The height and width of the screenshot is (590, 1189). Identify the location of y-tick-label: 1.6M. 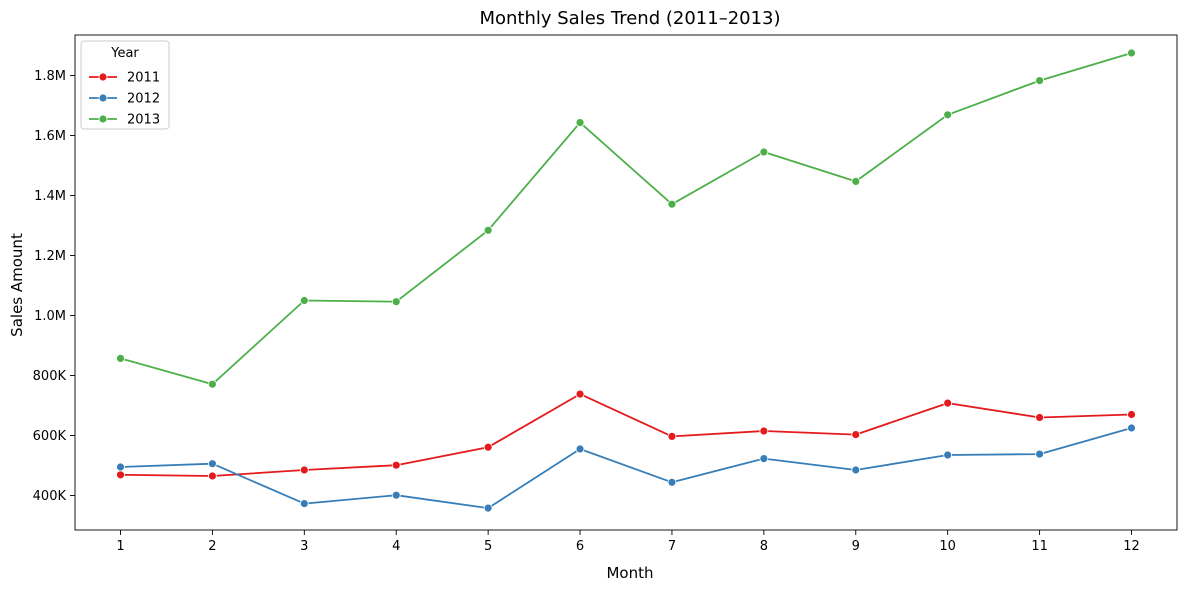
(50, 136).